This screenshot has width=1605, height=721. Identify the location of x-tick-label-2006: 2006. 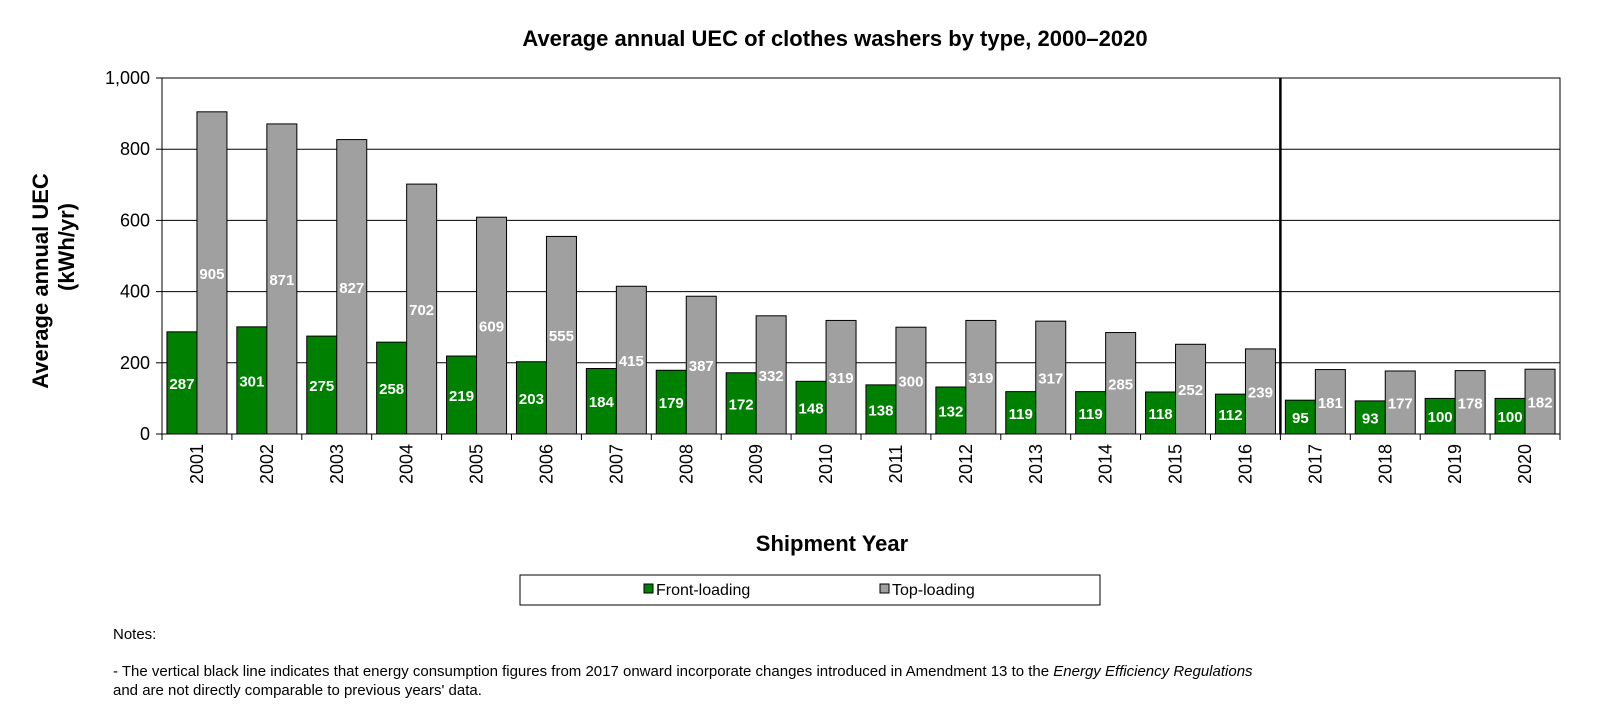
(546, 464).